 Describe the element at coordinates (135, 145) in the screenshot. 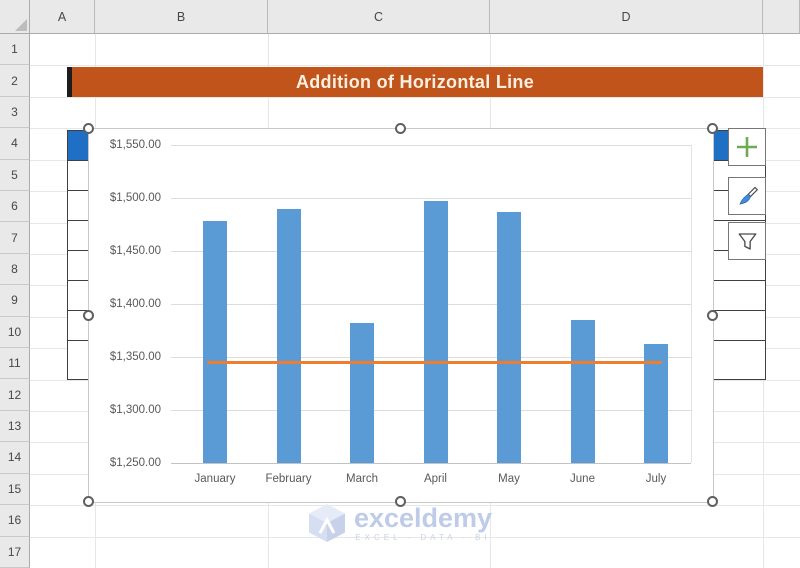

I see `y-axis-tick-label: $1,550.00` at that location.